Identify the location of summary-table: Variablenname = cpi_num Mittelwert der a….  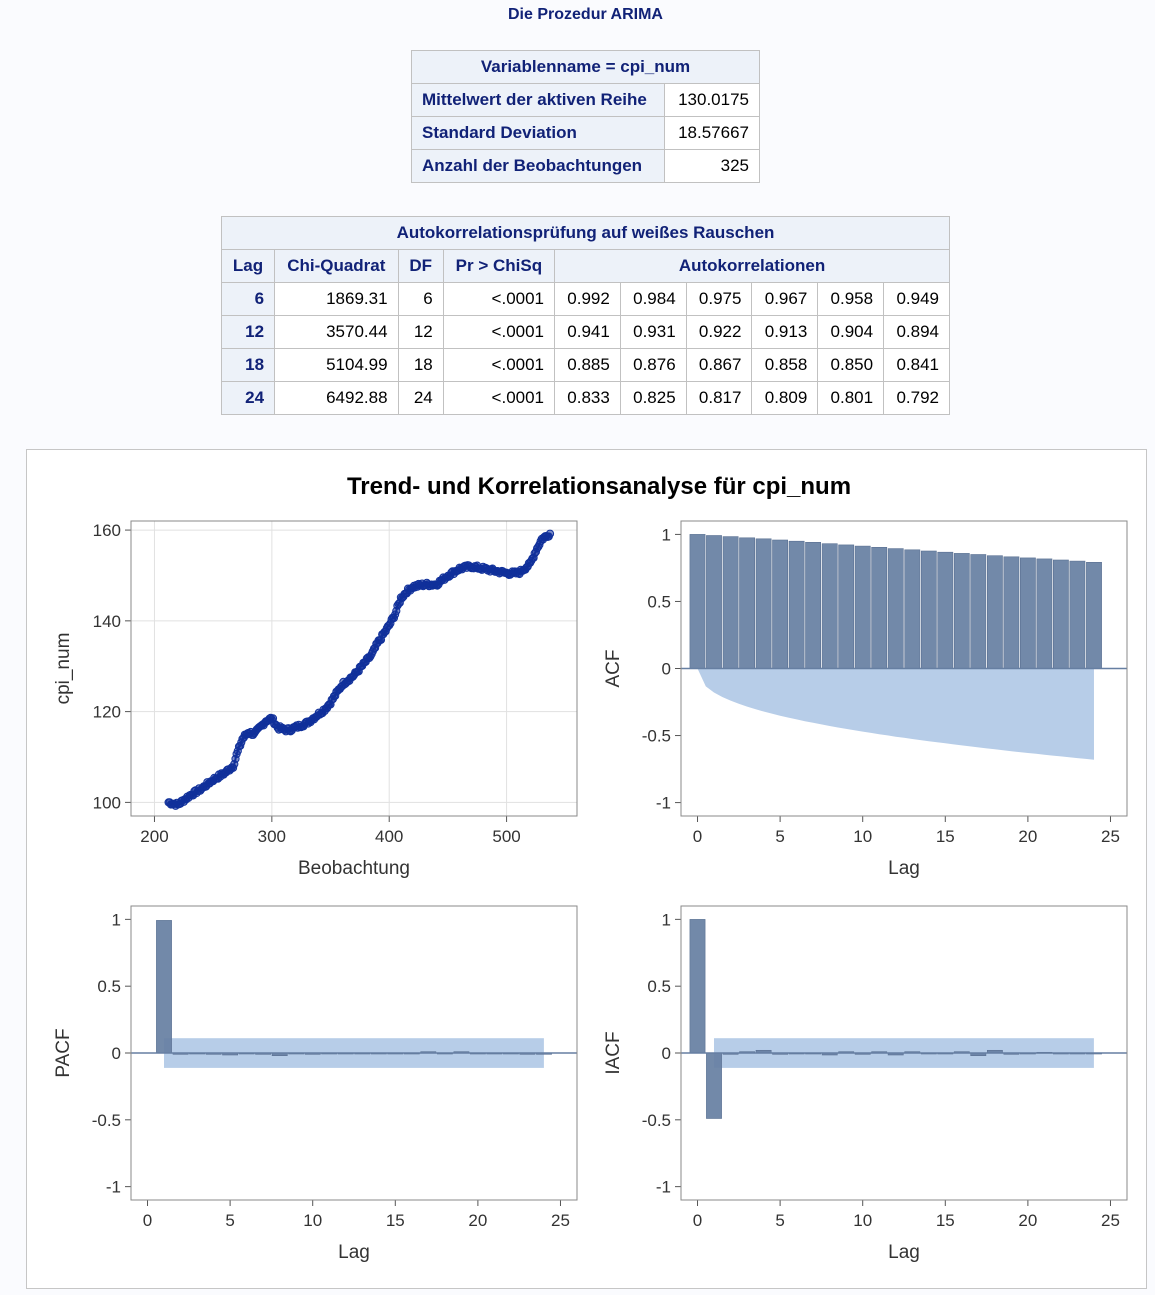
(585, 116).